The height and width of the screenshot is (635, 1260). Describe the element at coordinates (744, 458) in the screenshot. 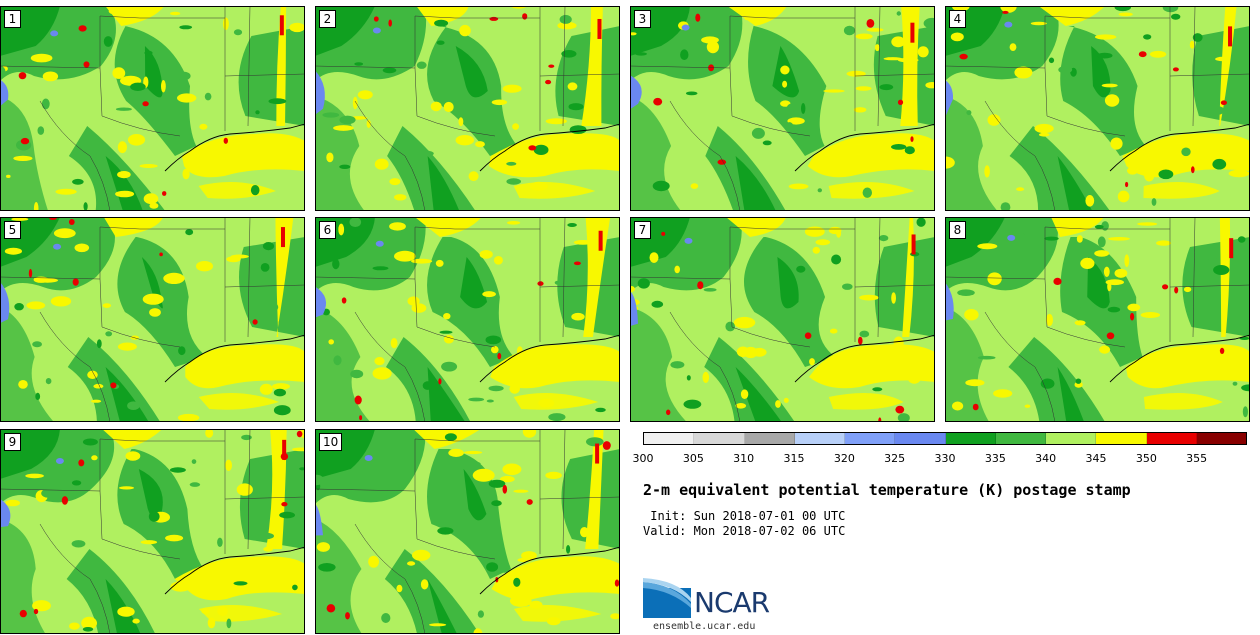

I see `colorbar-tick-label: 310` at that location.